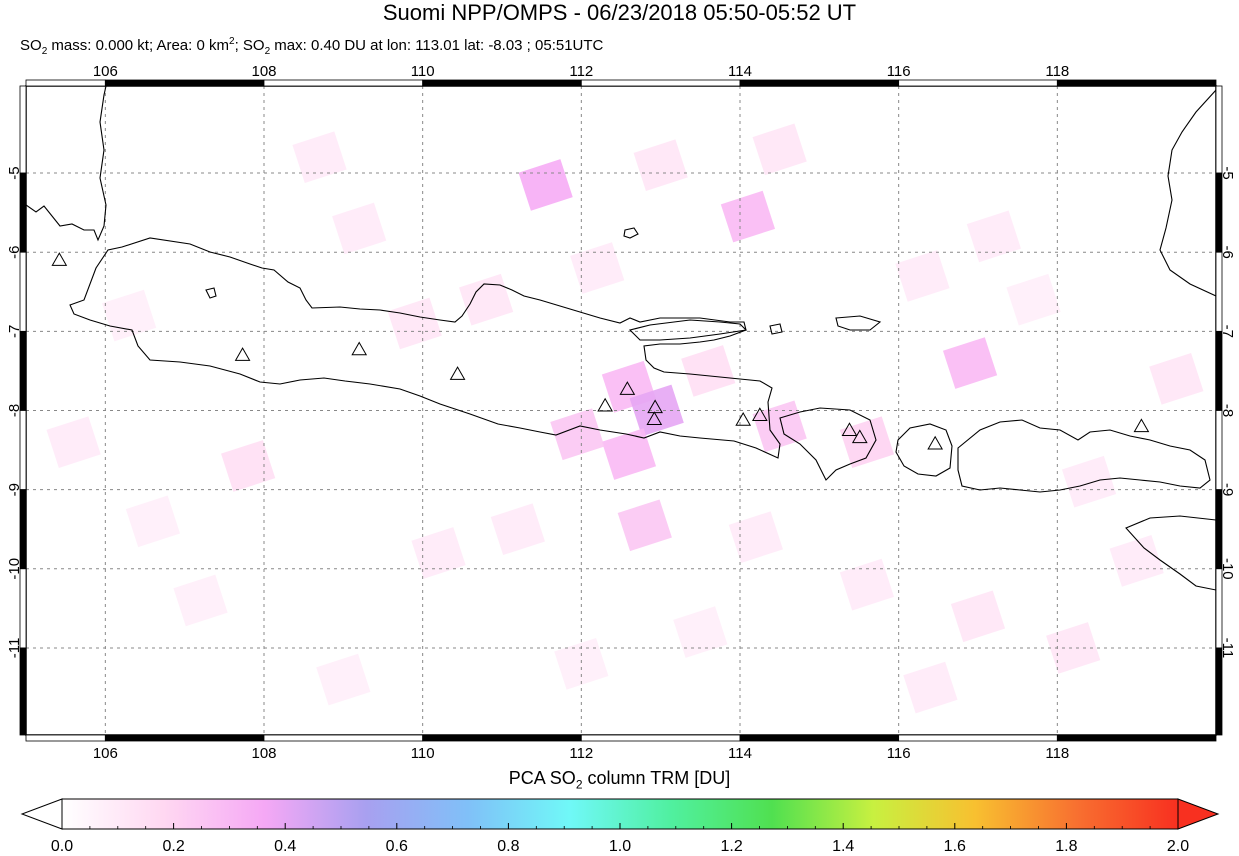 This screenshot has width=1239, height=856. What do you see at coordinates (14, 410) in the screenshot?
I see `lat-tick-label-left: -8` at bounding box center [14, 410].